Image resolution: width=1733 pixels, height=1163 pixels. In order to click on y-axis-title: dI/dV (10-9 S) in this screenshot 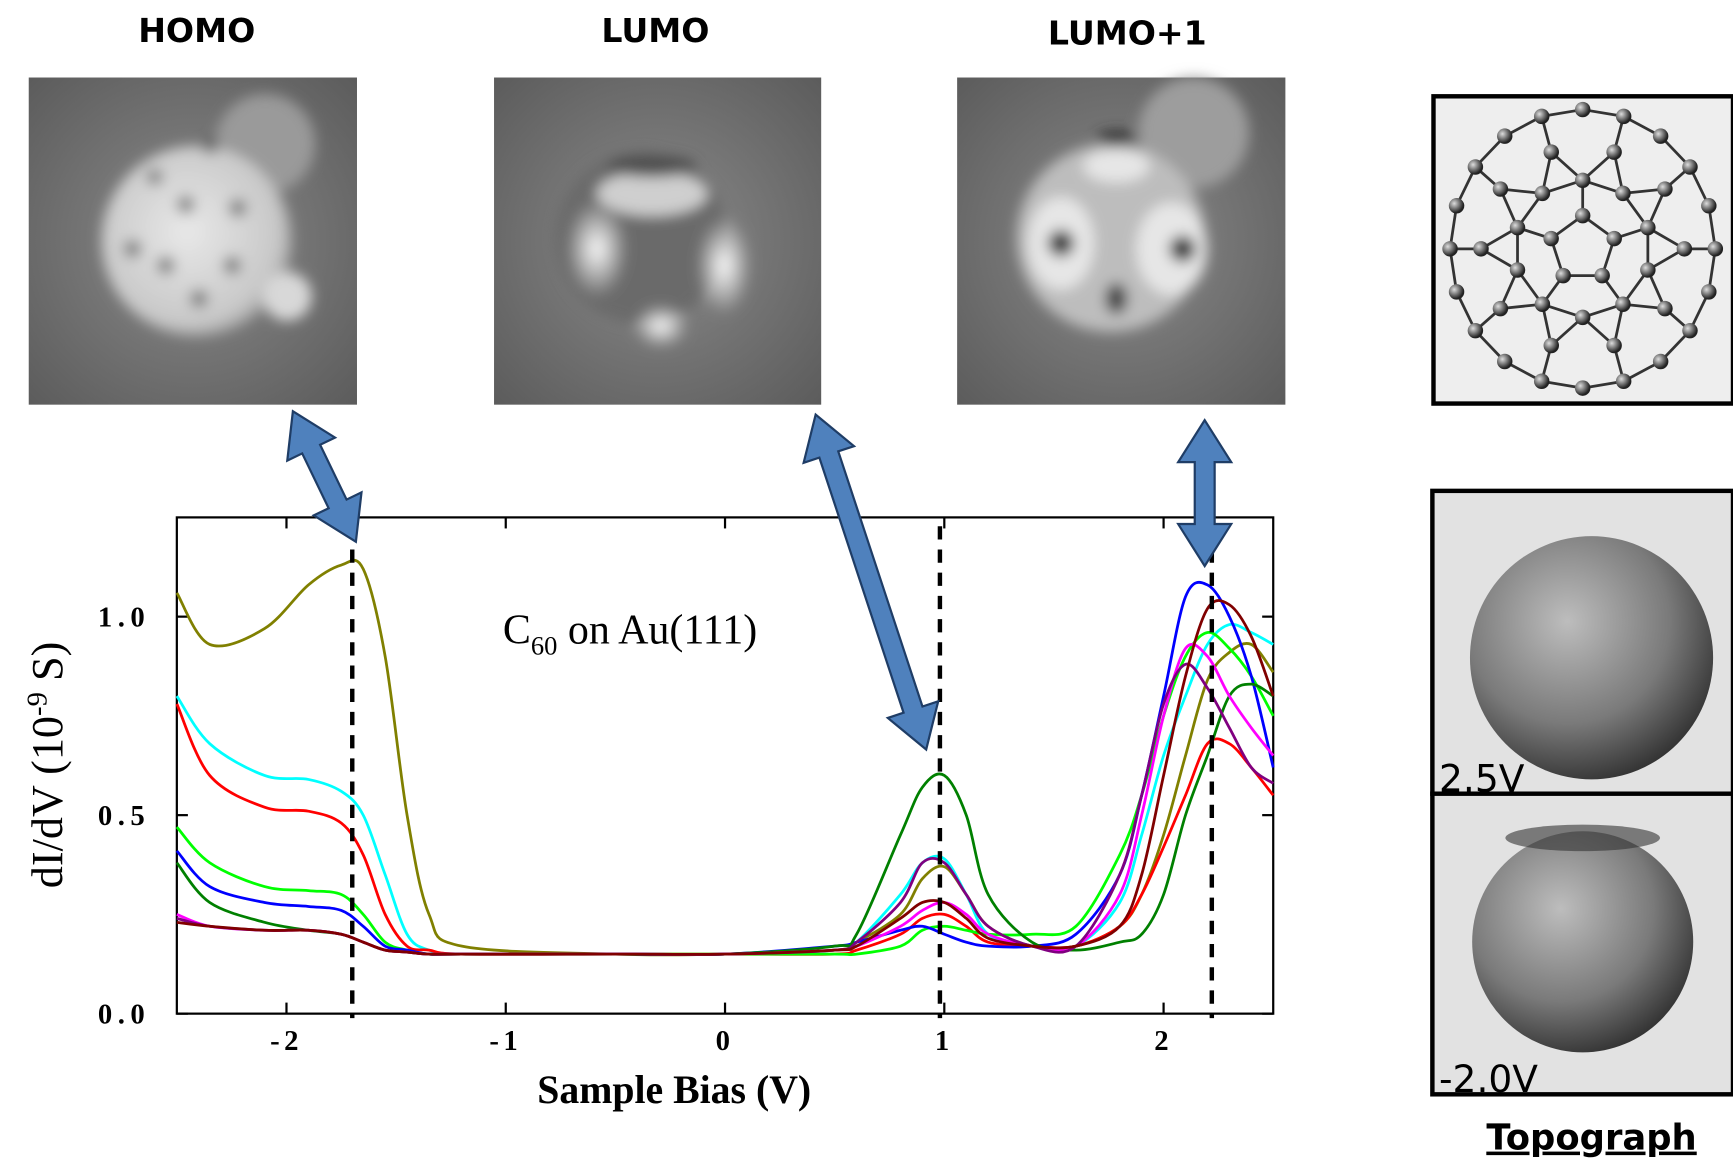, I will do `click(46, 765)`.